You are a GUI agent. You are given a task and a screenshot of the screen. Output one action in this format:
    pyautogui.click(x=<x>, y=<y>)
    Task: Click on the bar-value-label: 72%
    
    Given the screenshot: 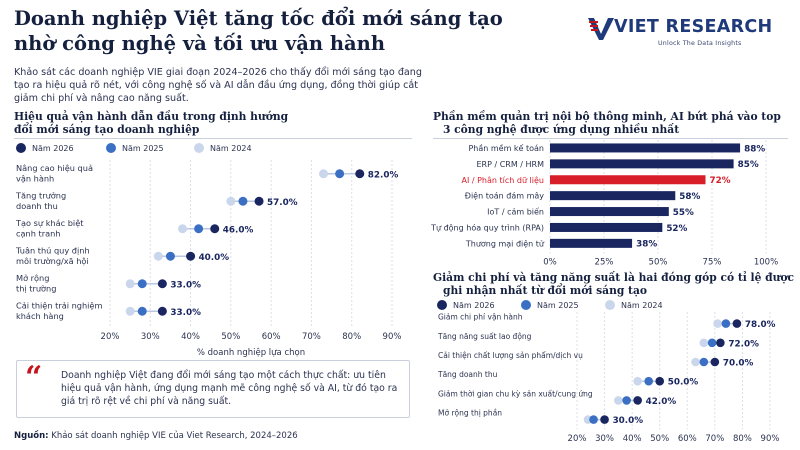 What is the action you would take?
    pyautogui.click(x=720, y=181)
    